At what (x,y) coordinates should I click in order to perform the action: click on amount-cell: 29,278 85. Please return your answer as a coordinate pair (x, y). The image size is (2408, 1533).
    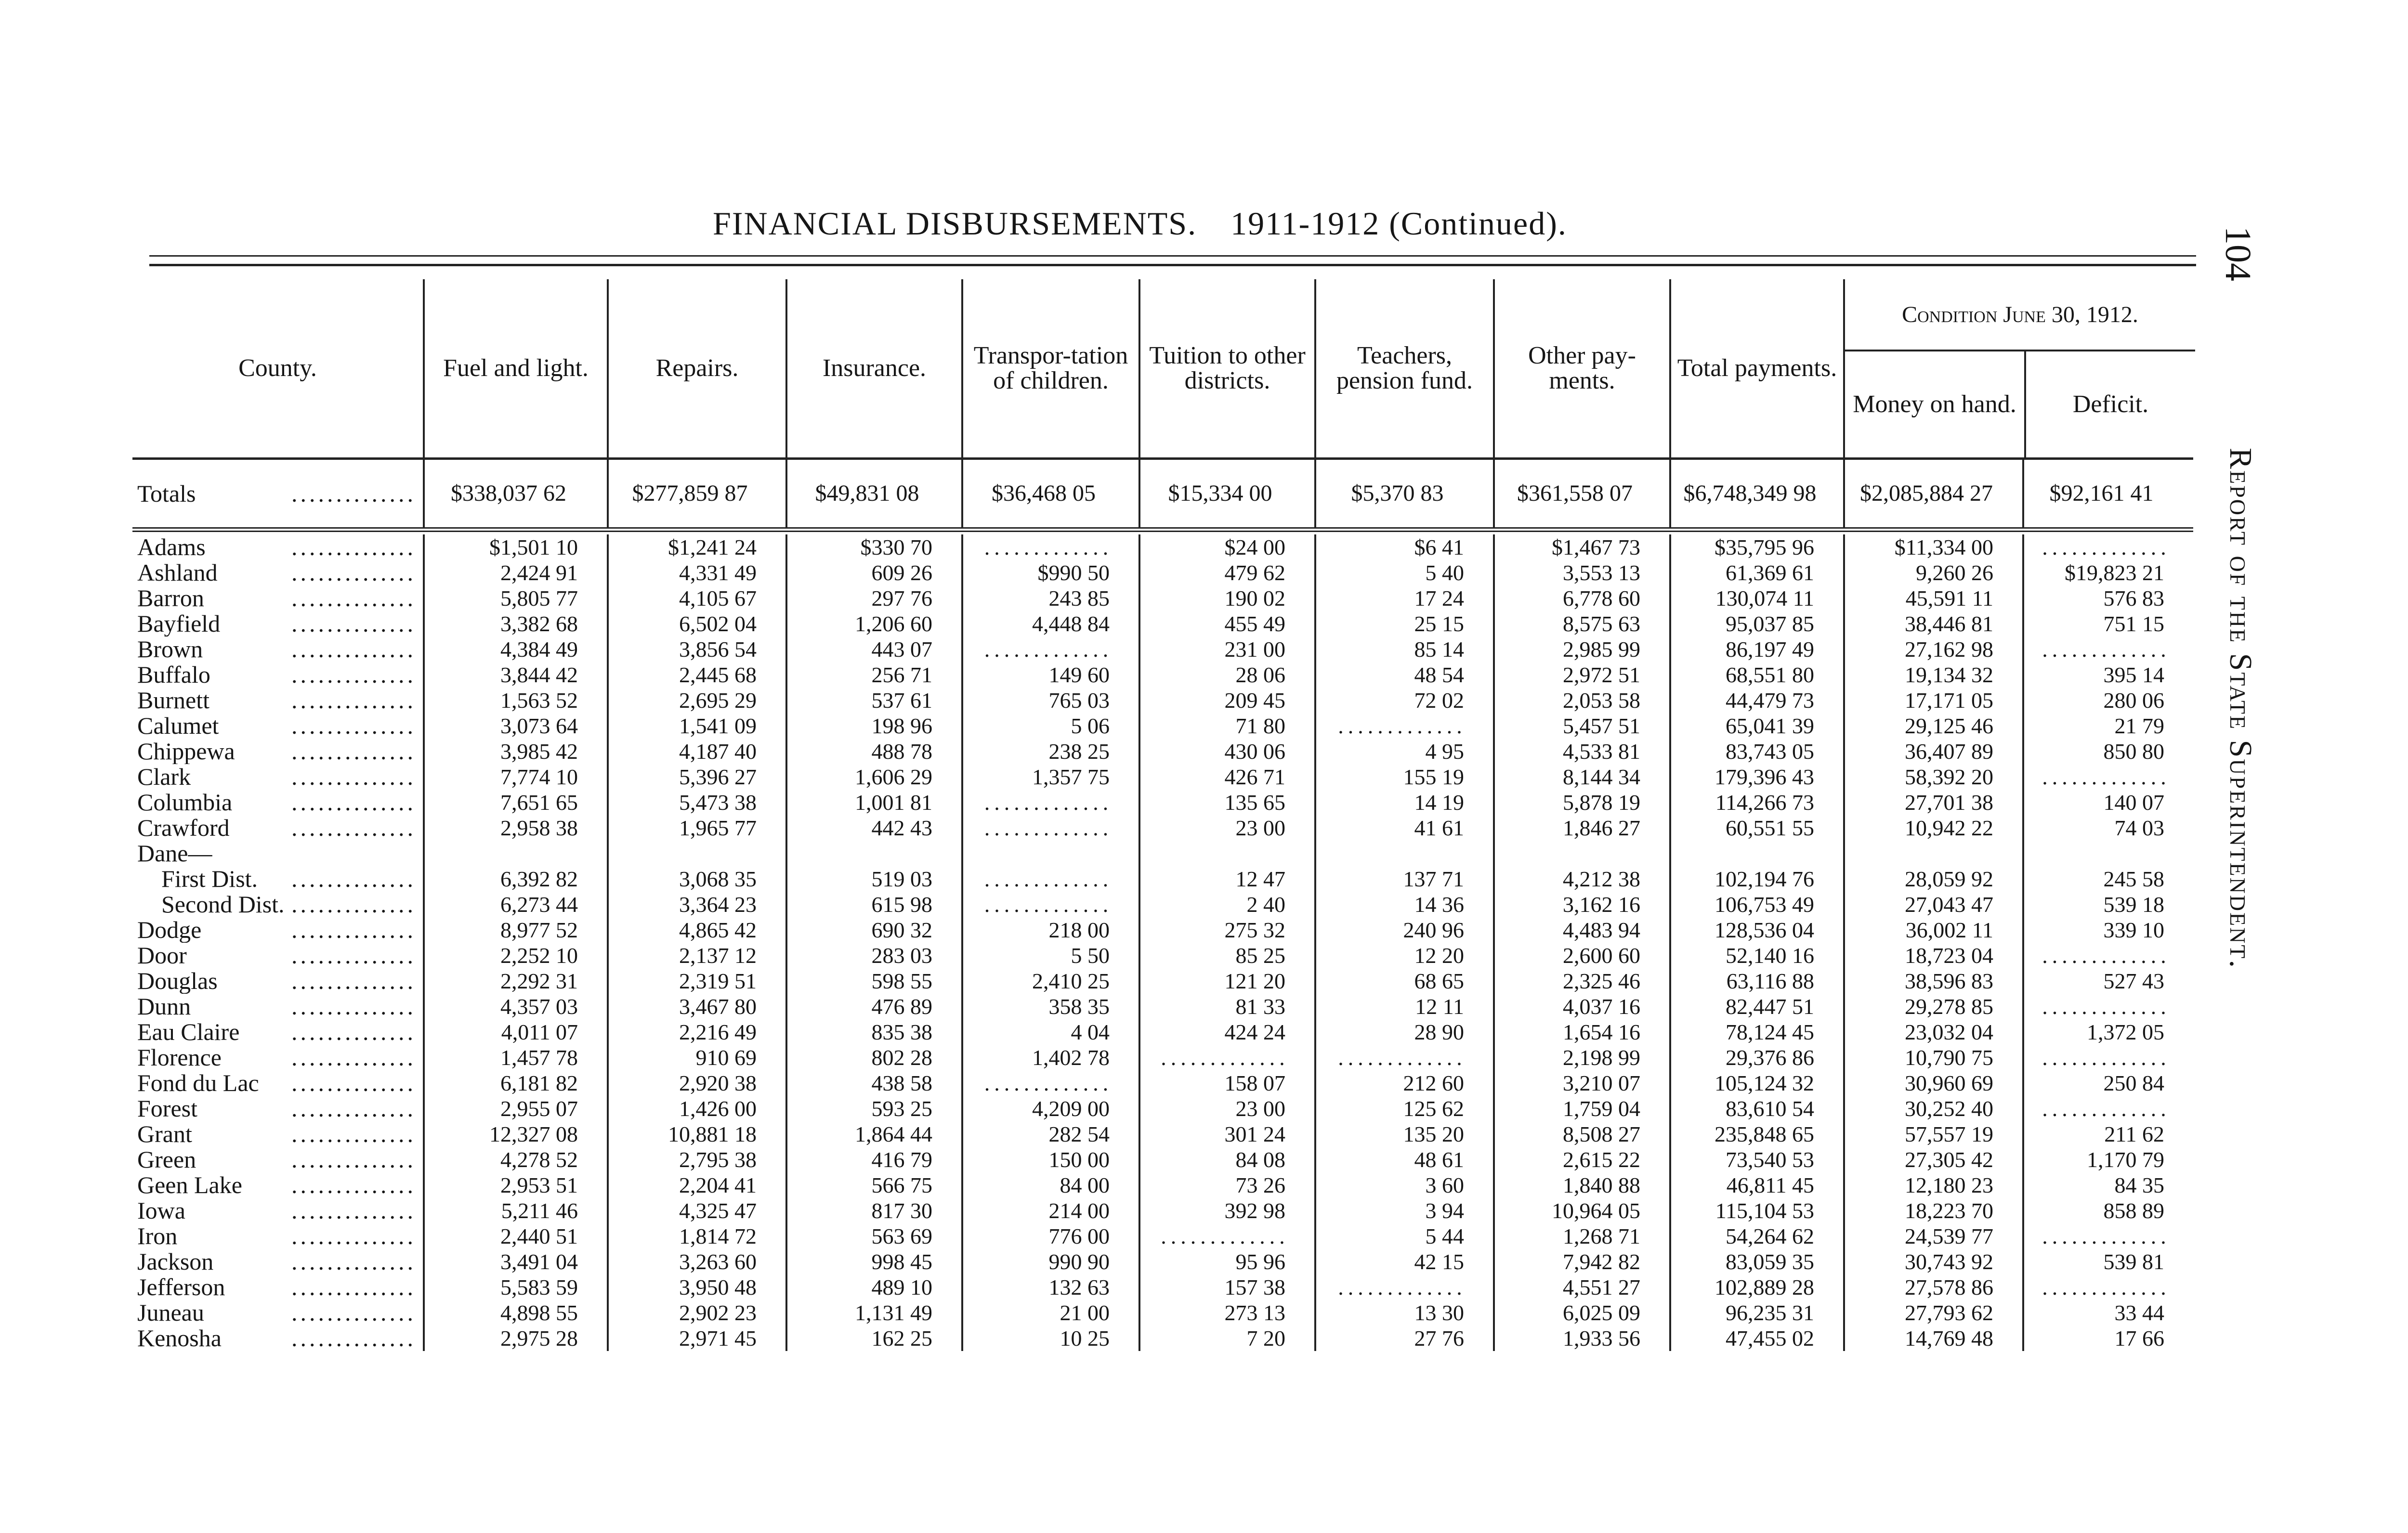
    Looking at the image, I should click on (1932, 1006).